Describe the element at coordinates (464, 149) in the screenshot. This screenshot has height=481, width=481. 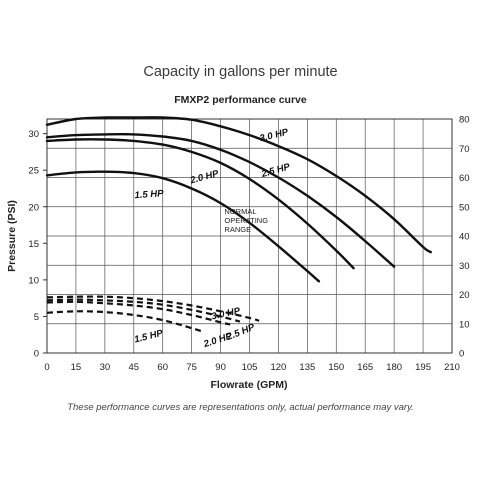
I see `y2-tick-label: 70` at that location.